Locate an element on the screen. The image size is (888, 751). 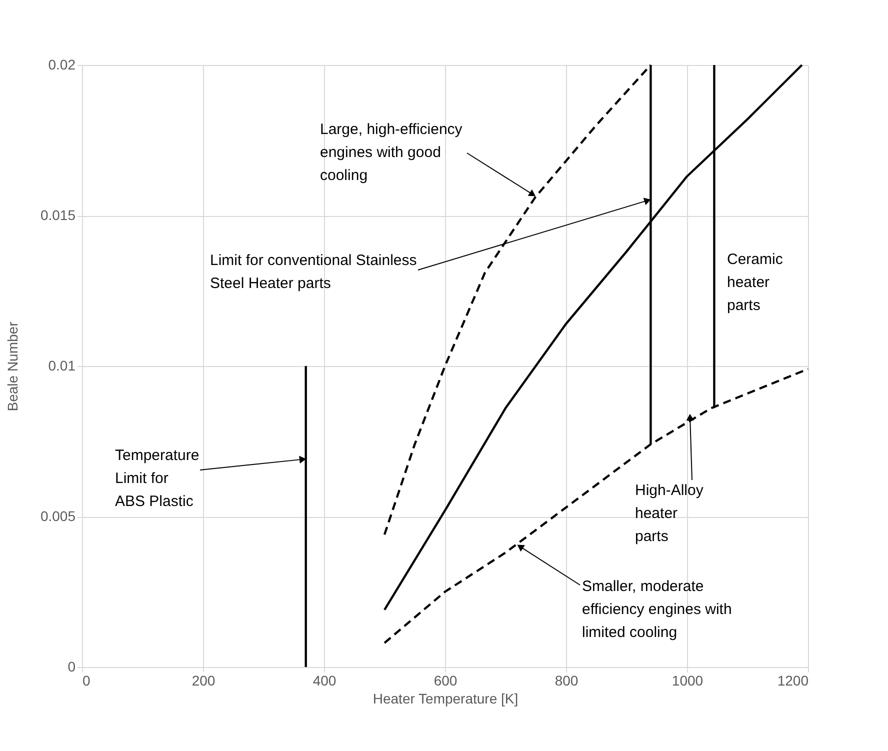
y-tick-label: 0.015 is located at coordinates (58, 215).